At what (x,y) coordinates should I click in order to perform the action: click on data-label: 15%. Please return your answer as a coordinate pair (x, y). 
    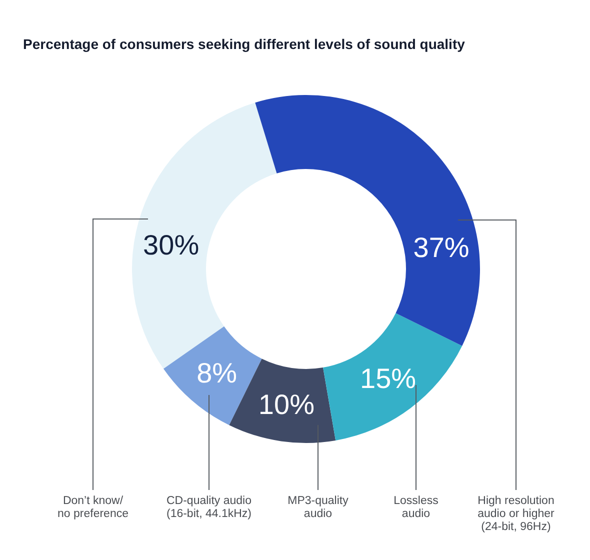
    Looking at the image, I should click on (388, 378).